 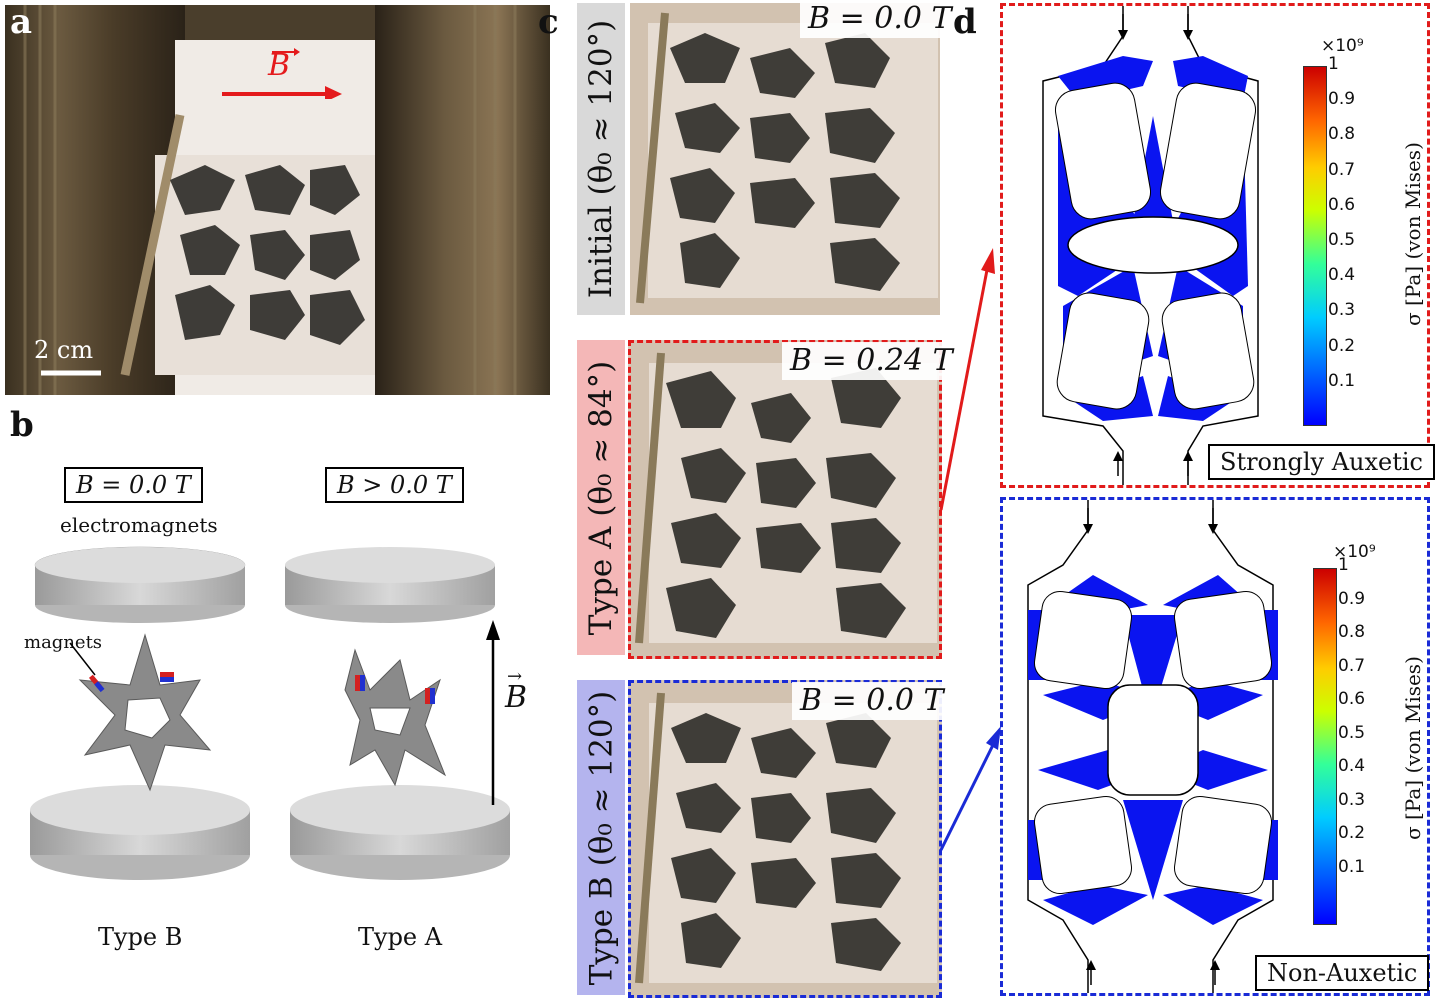 What do you see at coordinates (145, 712) in the screenshot?
I see `star-flat` at bounding box center [145, 712].